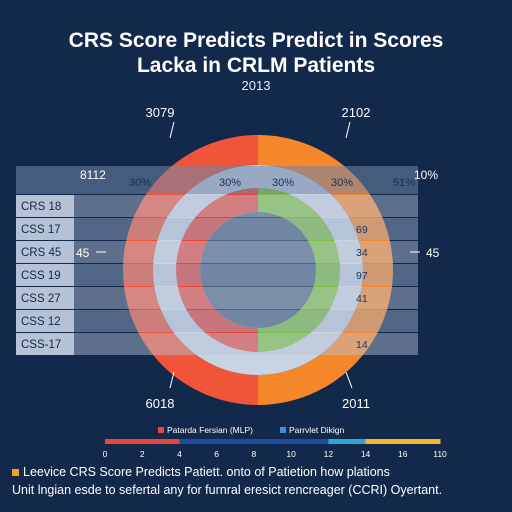  What do you see at coordinates (426, 175) in the screenshot?
I see `label-mid-right: 10%` at bounding box center [426, 175].